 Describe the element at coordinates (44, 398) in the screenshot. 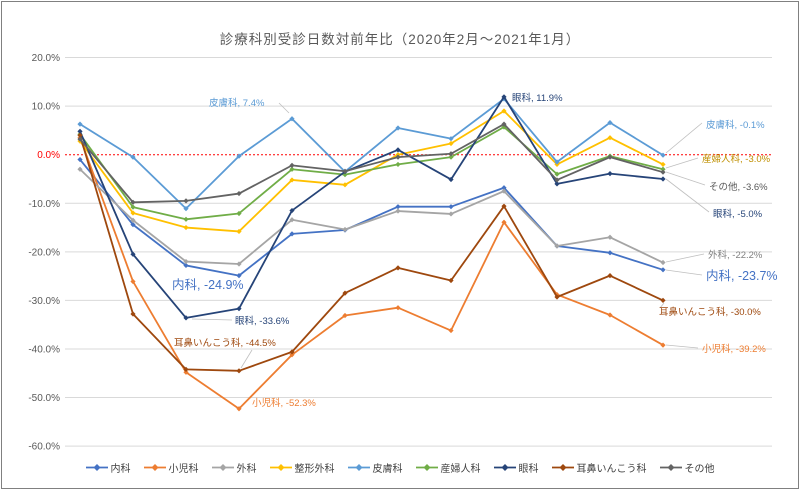

I see `y-axis-tick-label: -50.0%` at that location.